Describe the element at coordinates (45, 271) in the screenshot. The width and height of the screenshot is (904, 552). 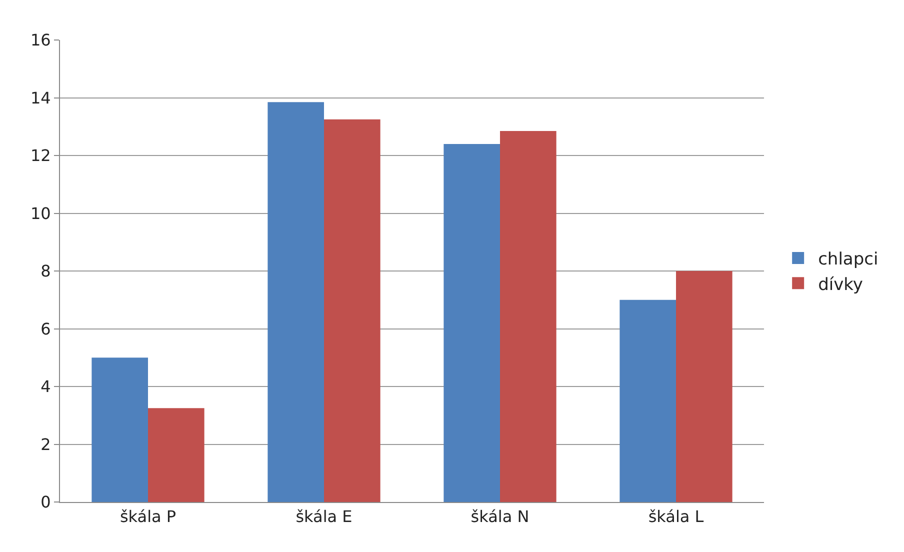
I see `y-tick-label: 8` at that location.